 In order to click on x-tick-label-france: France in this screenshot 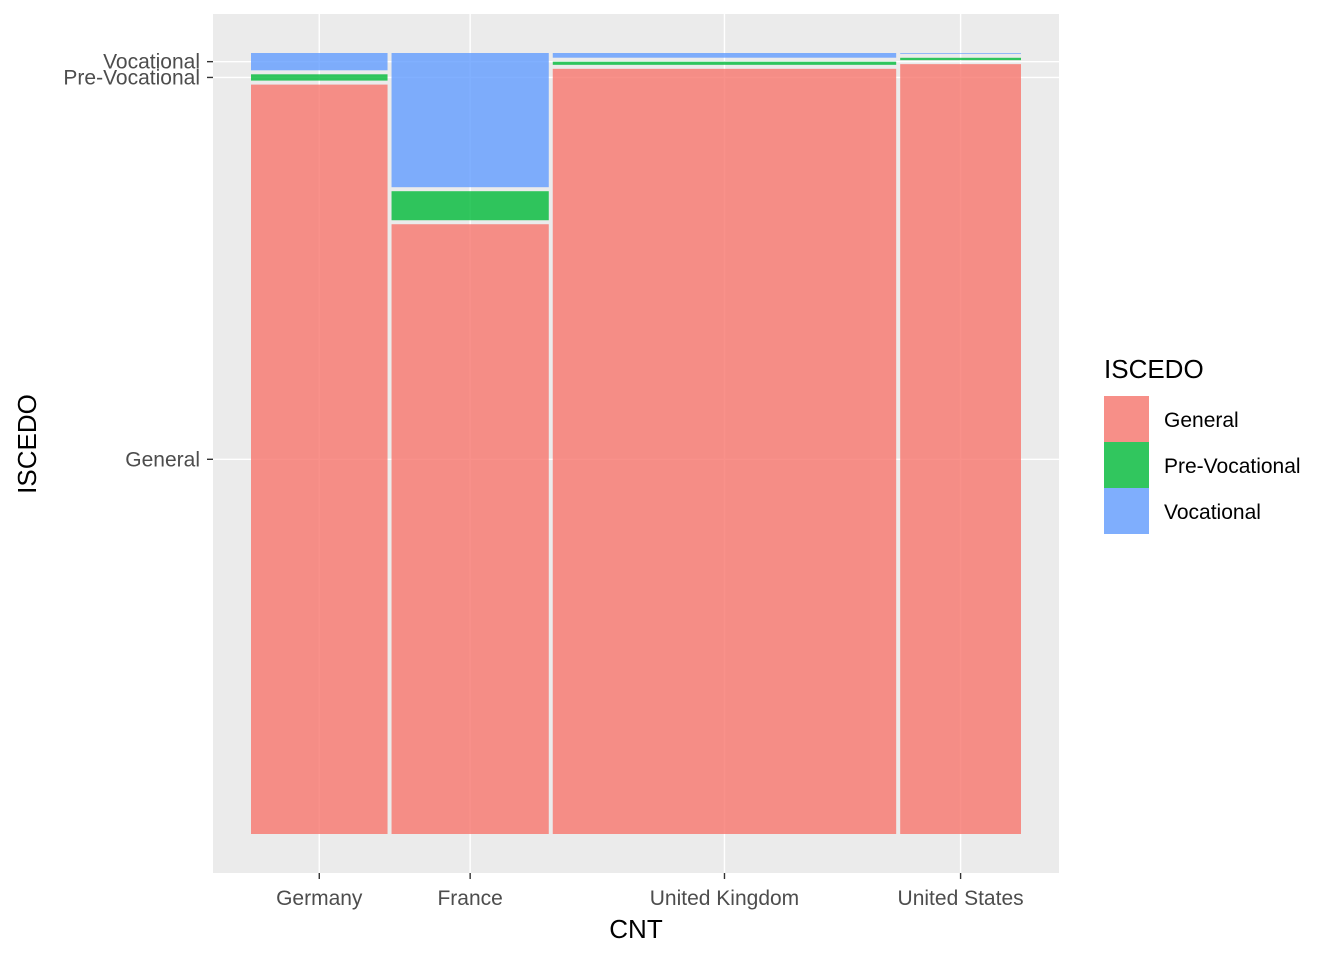, I will do `click(469, 898)`.